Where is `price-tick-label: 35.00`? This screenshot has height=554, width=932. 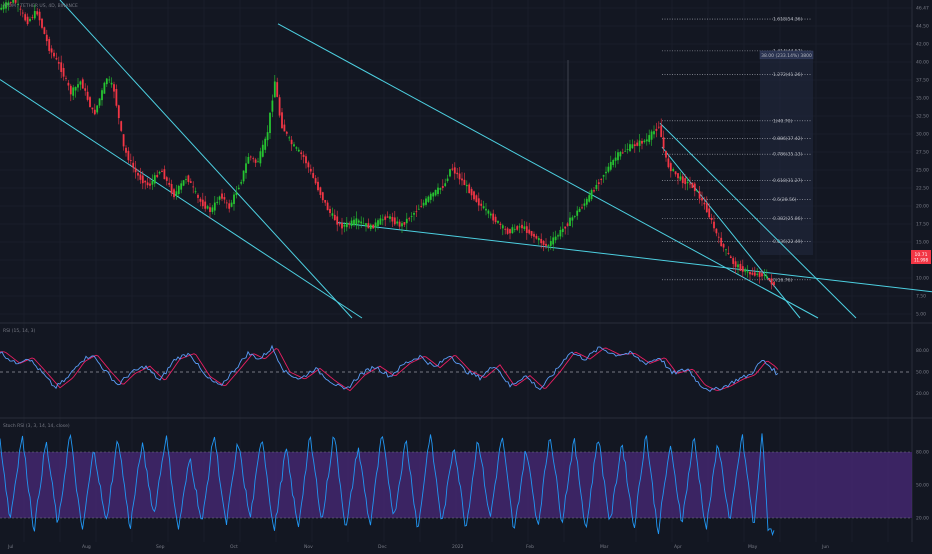 price-tick-label: 35.00 is located at coordinates (922, 99).